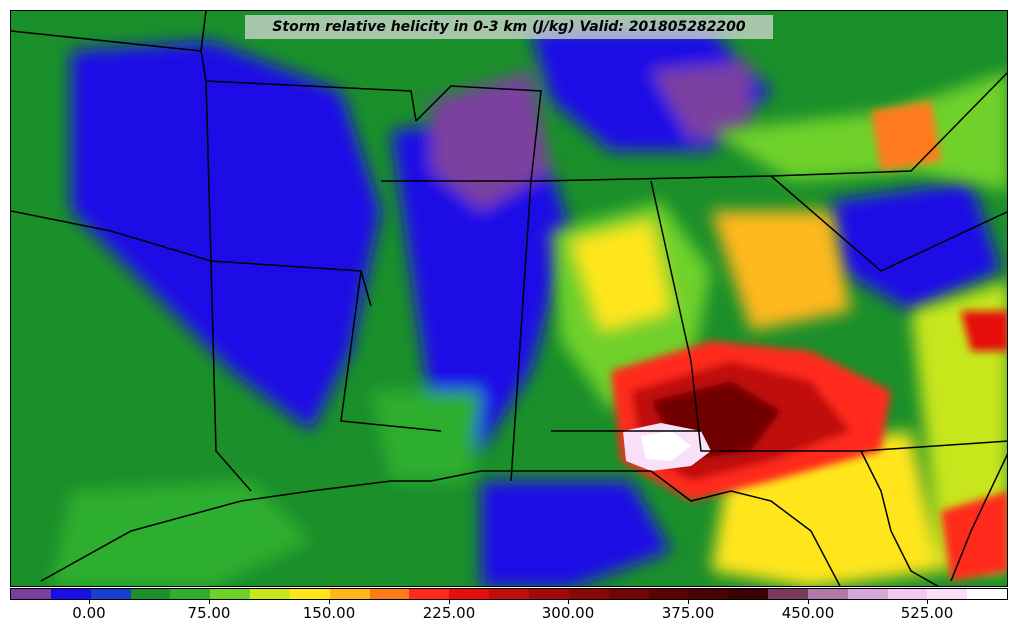 This screenshot has width=1018, height=633. What do you see at coordinates (808, 613) in the screenshot?
I see `colorbar-tick-label: 450.00` at bounding box center [808, 613].